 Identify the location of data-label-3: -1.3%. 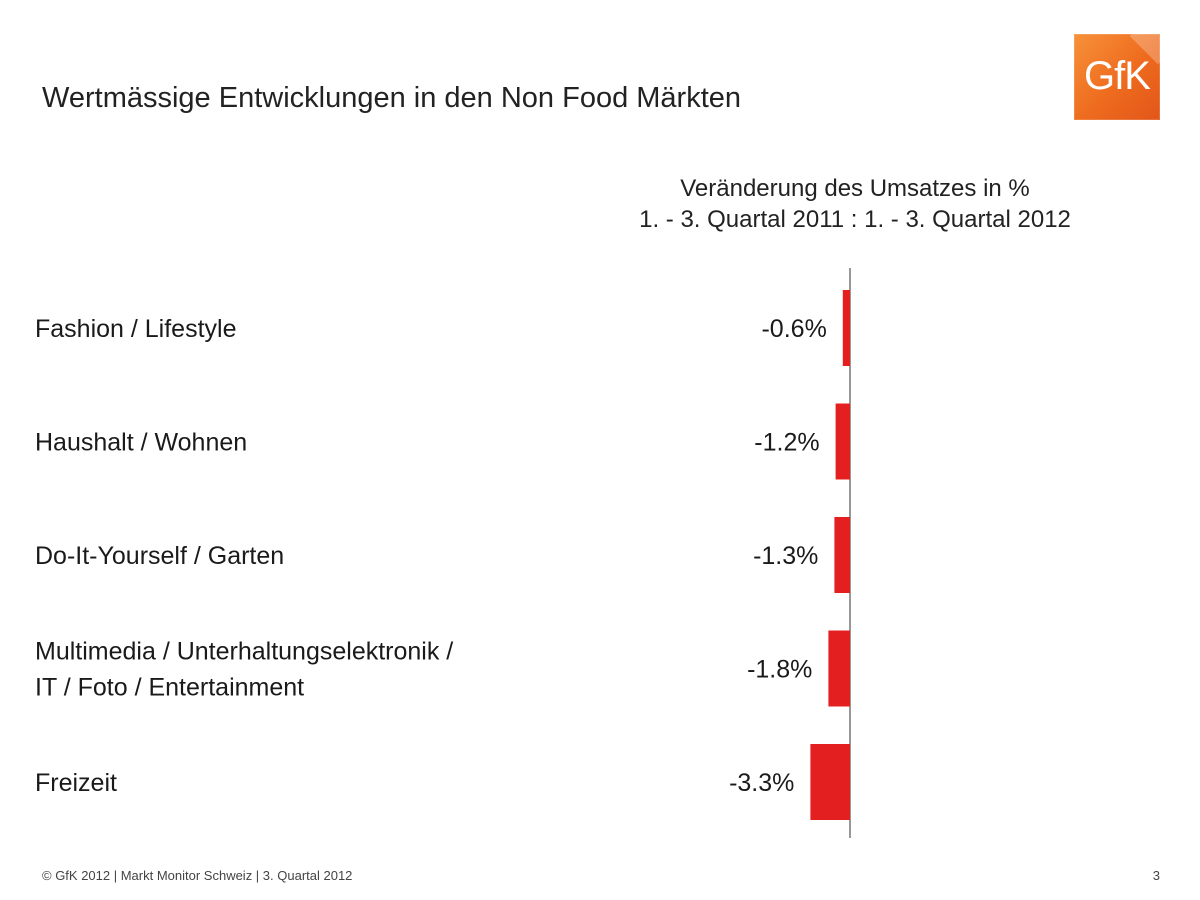
(785, 556).